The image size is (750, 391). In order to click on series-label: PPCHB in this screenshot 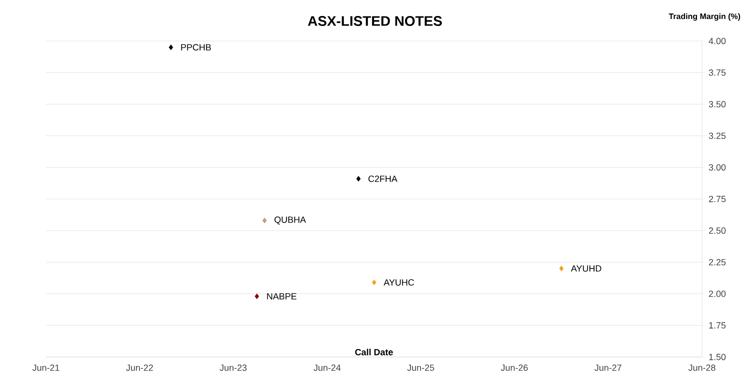, I will do `click(196, 47)`.